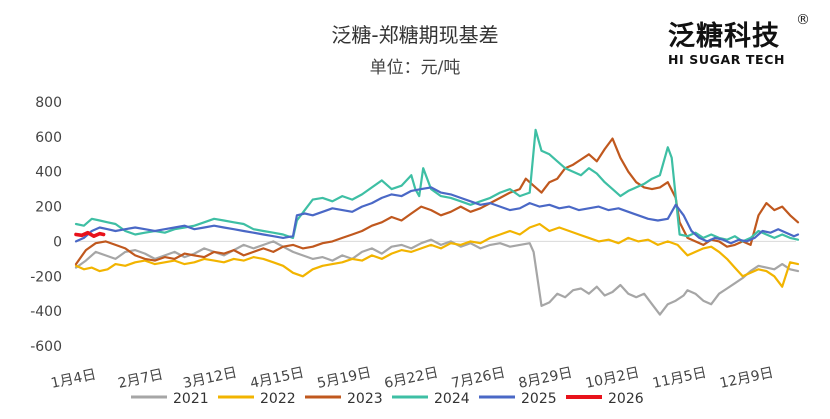 The width and height of the screenshot is (830, 419). I want to click on x-tick-label: 4月15日, so click(277, 378).